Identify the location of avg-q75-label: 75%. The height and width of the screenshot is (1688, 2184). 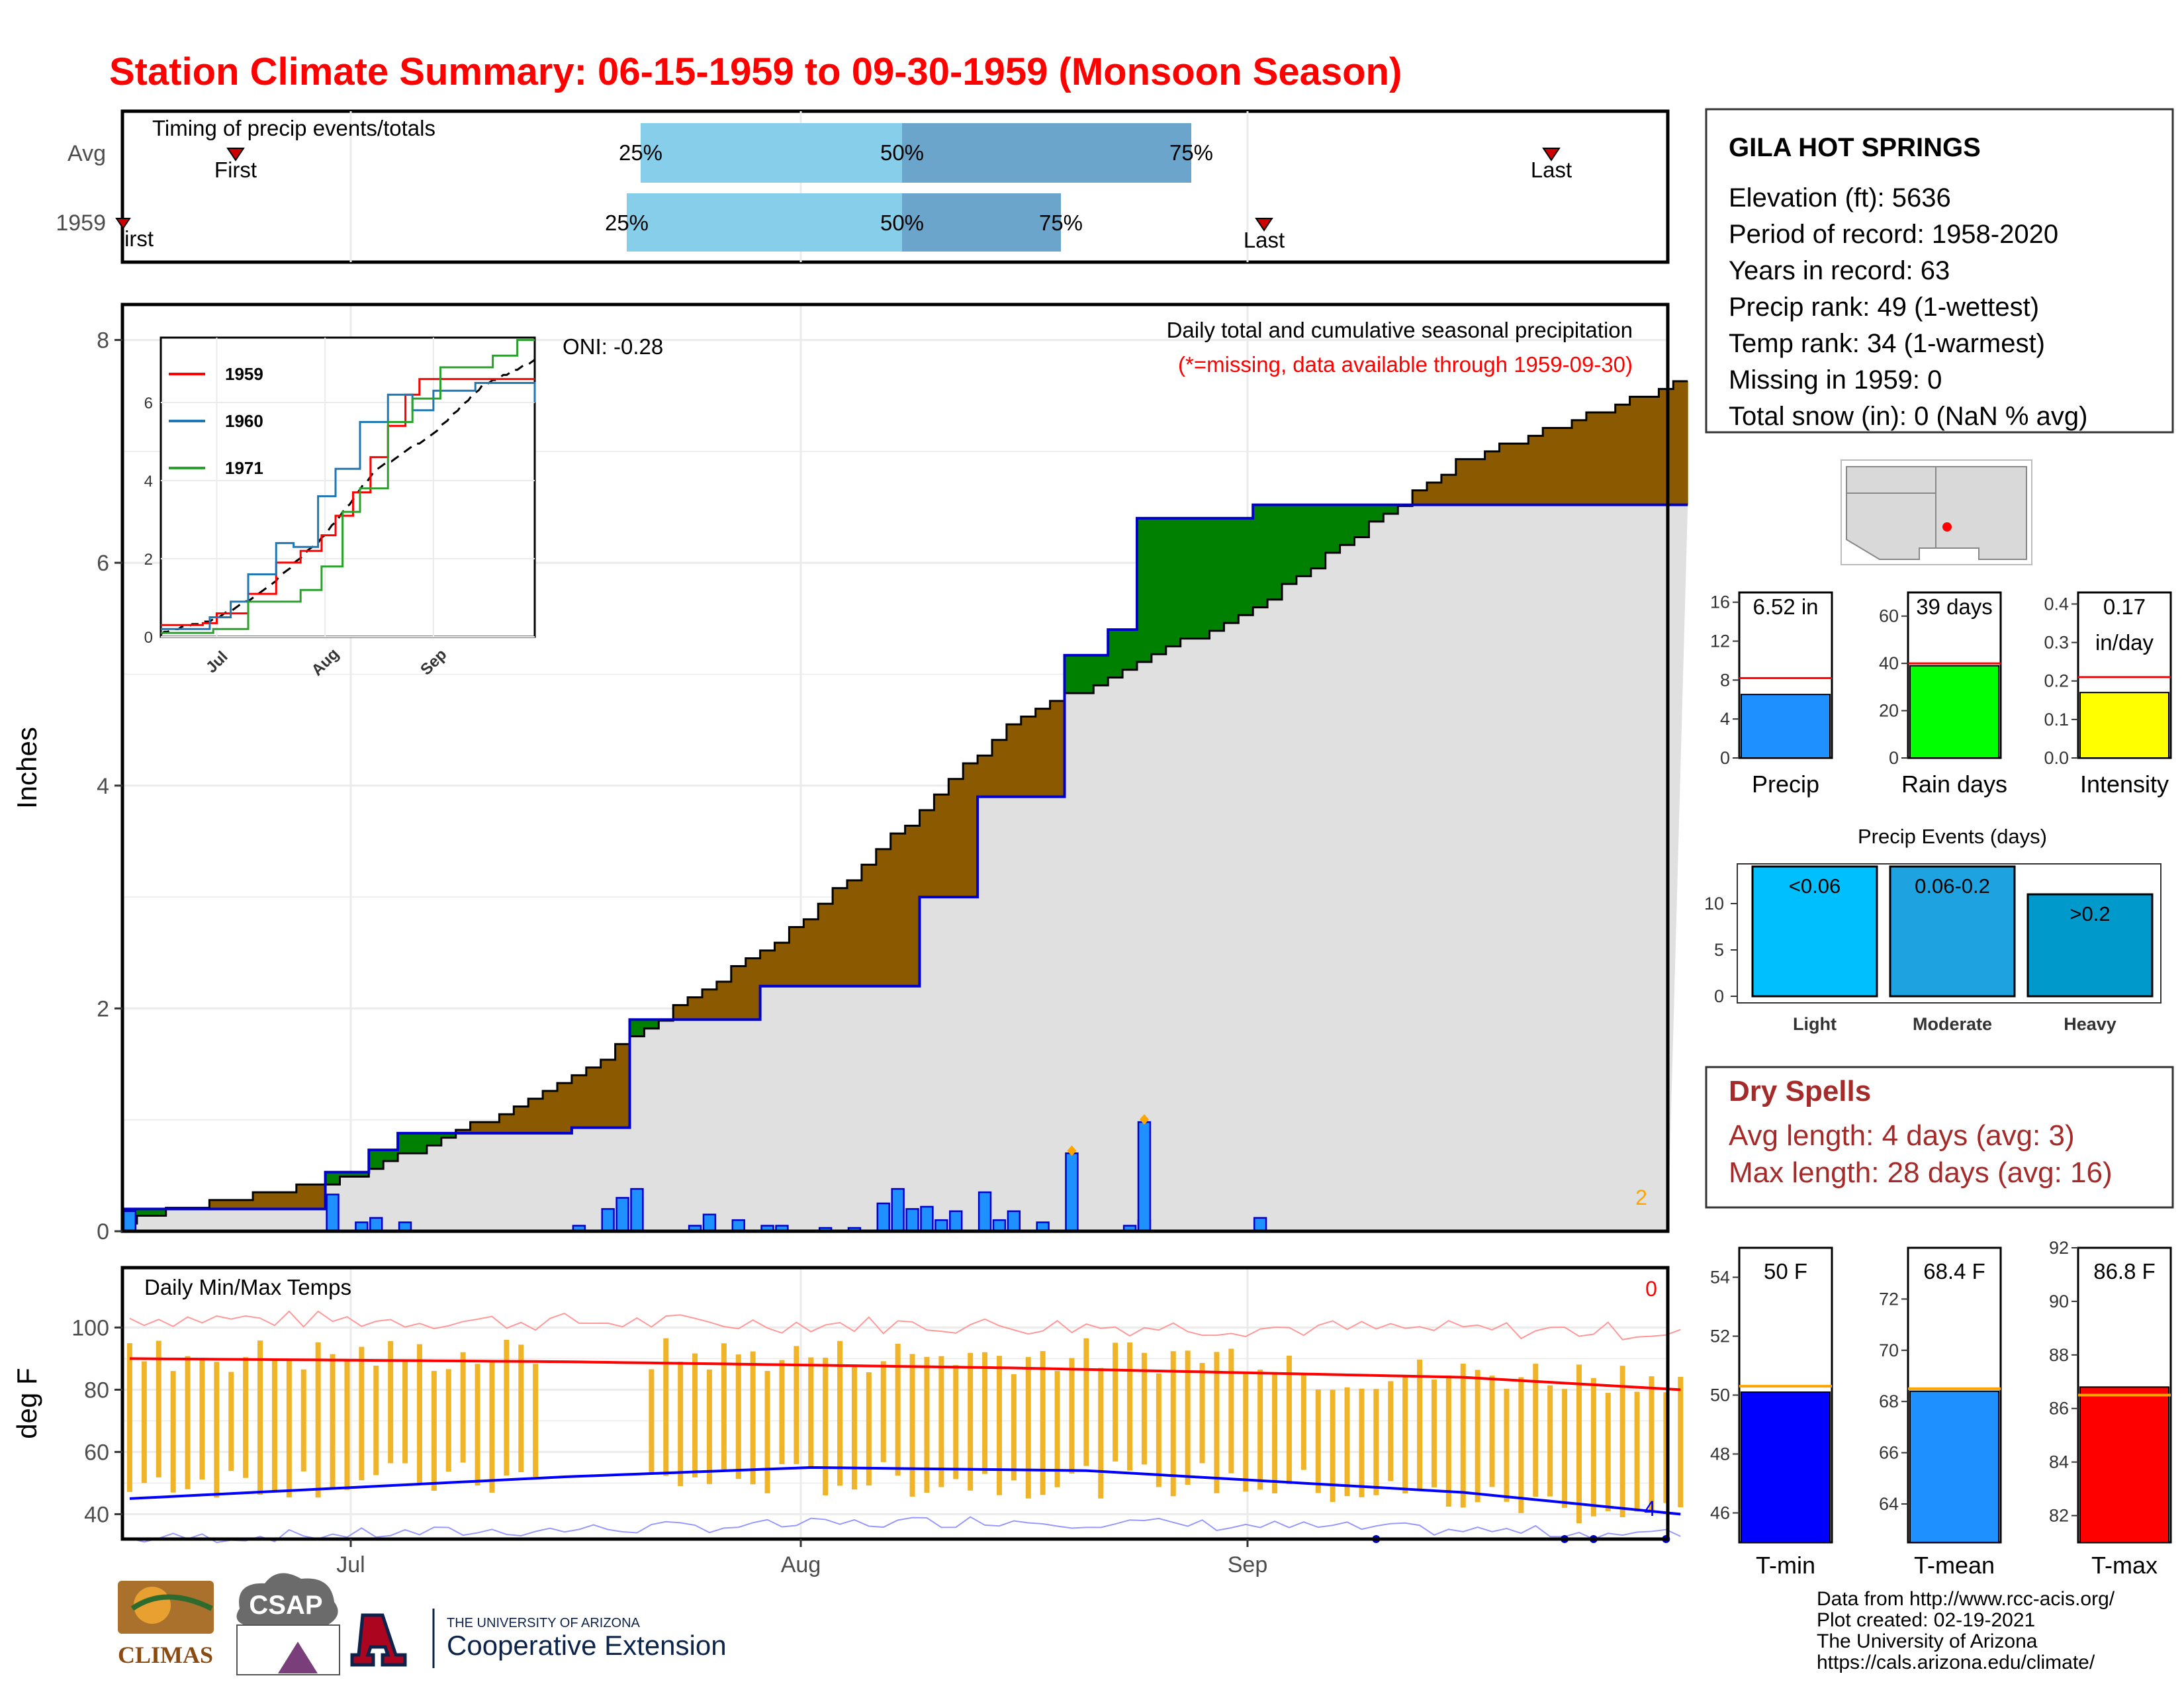
(1191, 152).